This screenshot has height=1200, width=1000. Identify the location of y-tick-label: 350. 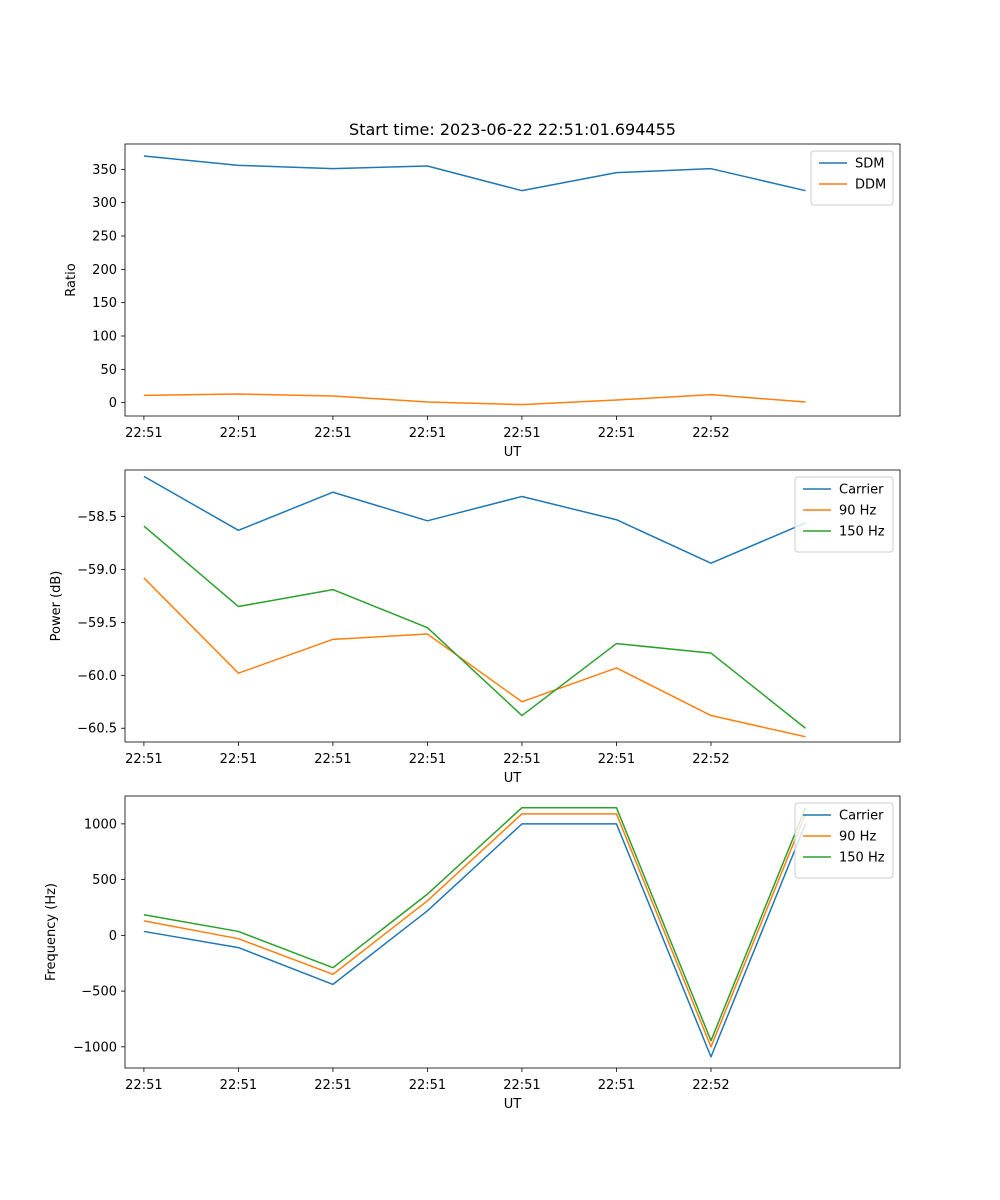
(104, 170).